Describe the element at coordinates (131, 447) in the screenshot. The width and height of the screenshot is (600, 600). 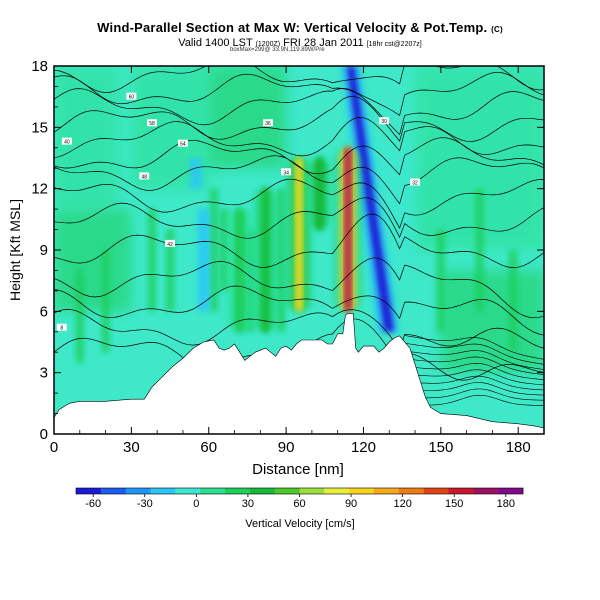
I see `x-tick-label: 30` at that location.